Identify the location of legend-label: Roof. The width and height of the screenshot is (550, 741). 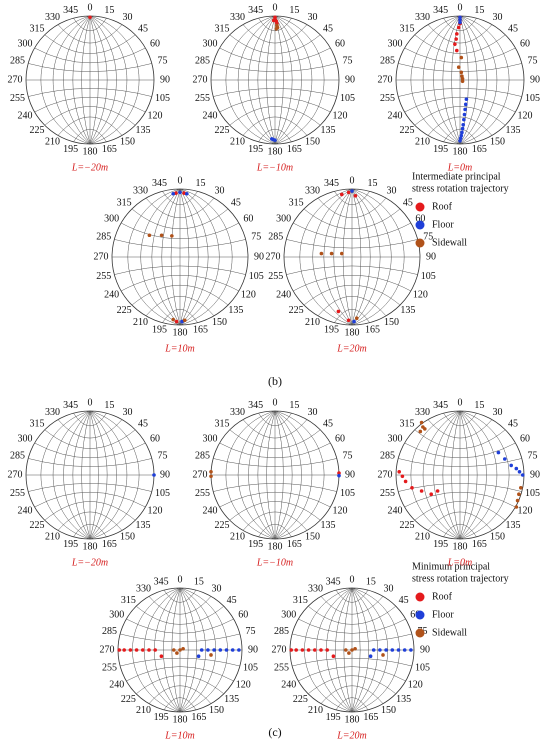
(442, 206).